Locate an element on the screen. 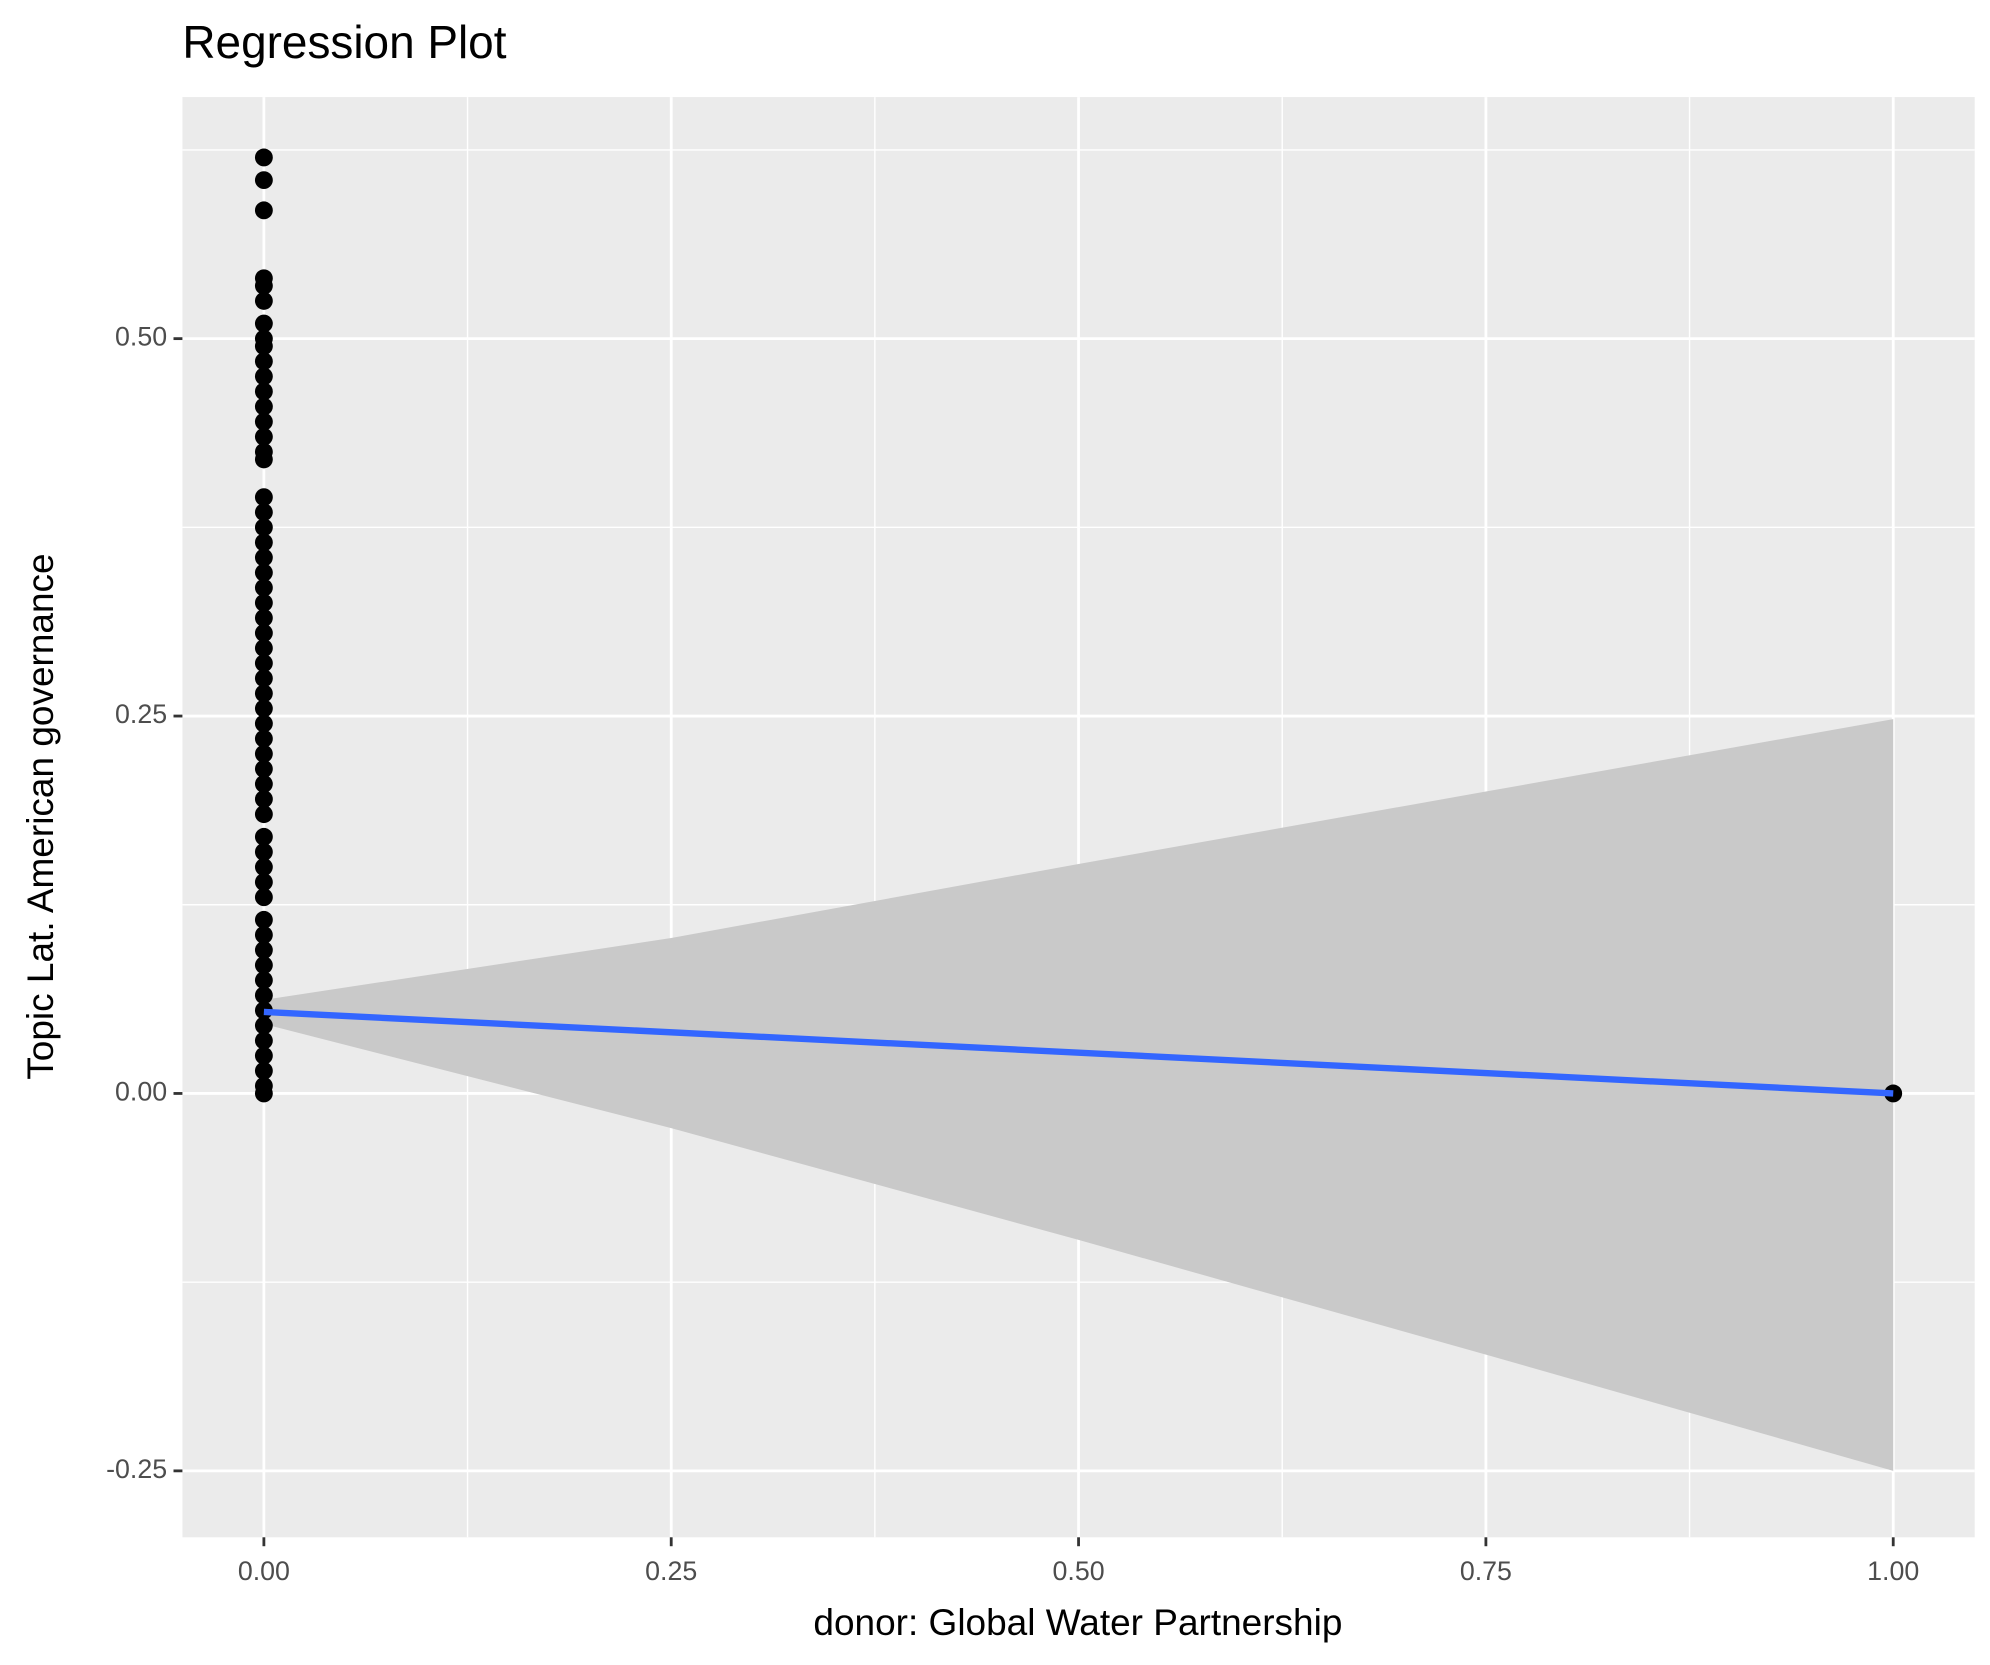  x-tick-label: 1.00 is located at coordinates (1893, 1571).